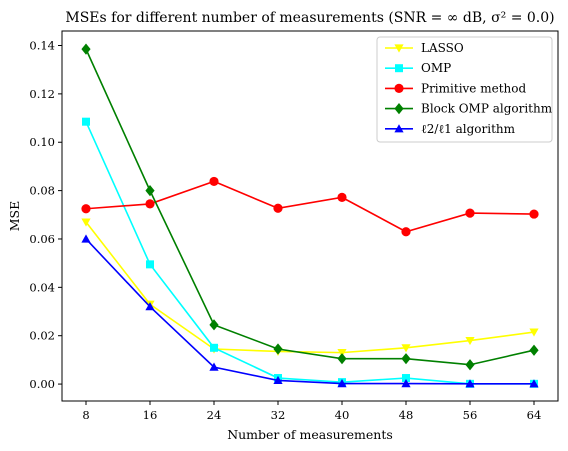  Describe the element at coordinates (42, 94) in the screenshot. I see `y-tick-label: 0.12` at that location.